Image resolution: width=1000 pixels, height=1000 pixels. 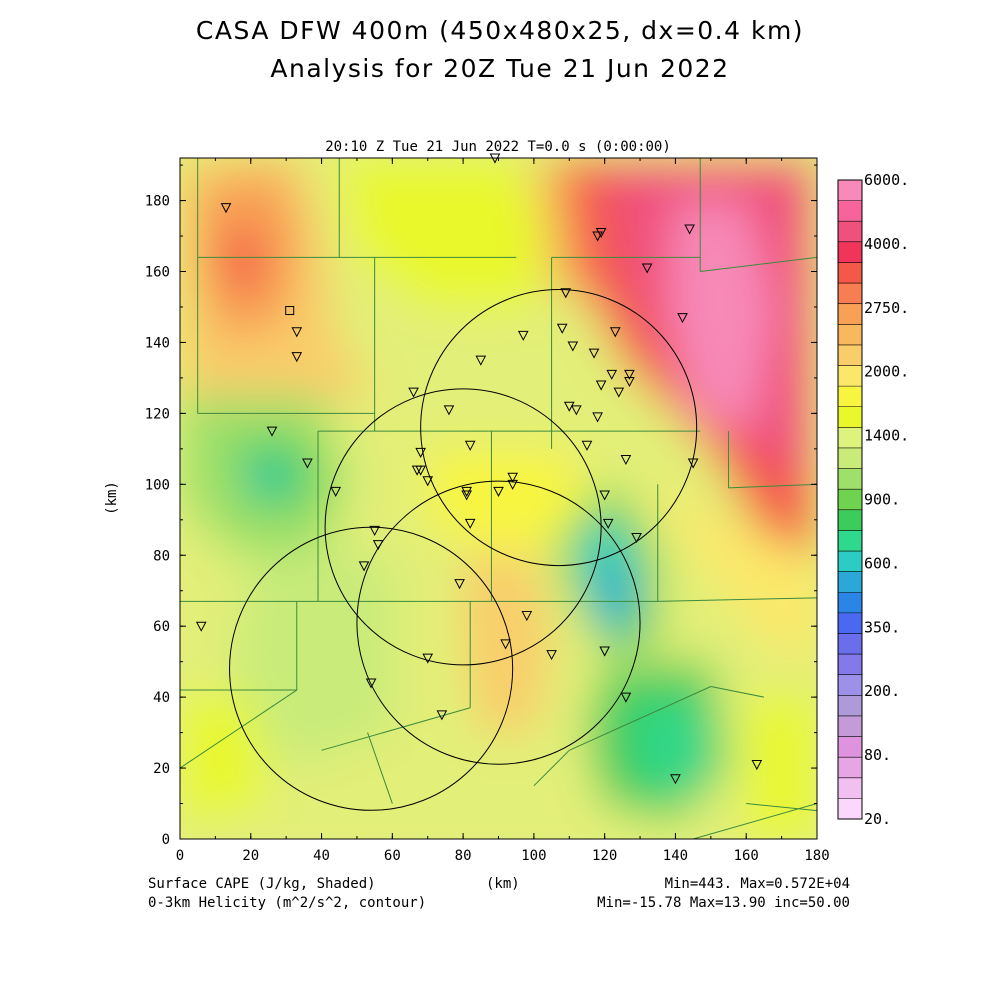 What do you see at coordinates (746, 856) in the screenshot?
I see `x-tick-label-8: 160` at bounding box center [746, 856].